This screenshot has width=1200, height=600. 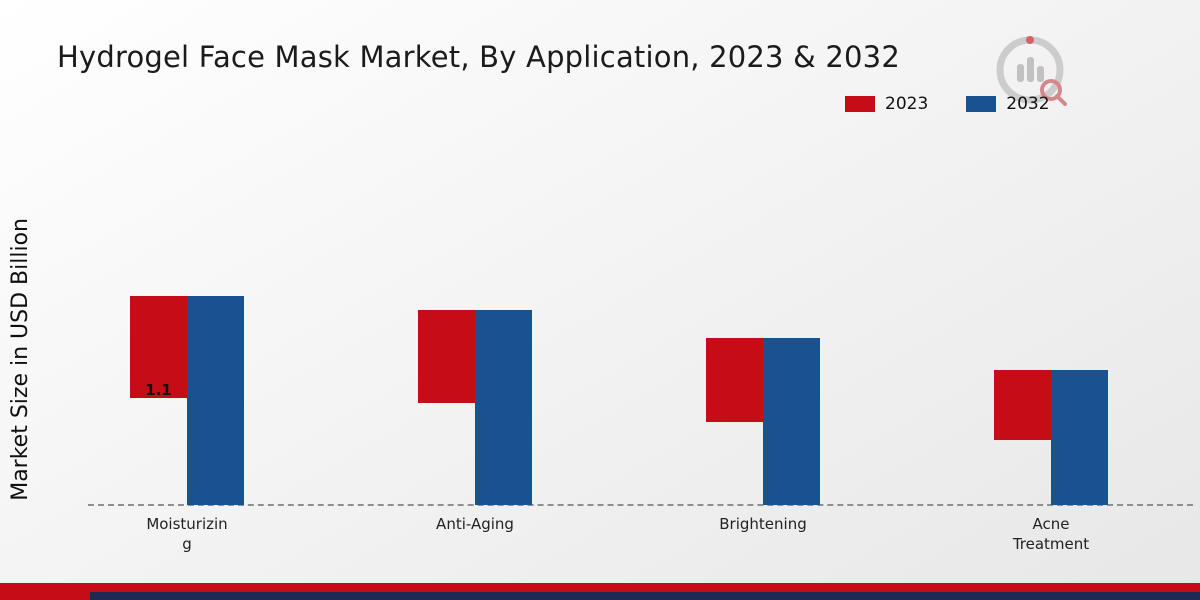 What do you see at coordinates (1028, 104) in the screenshot?
I see `legend-label-2032: 2032` at bounding box center [1028, 104].